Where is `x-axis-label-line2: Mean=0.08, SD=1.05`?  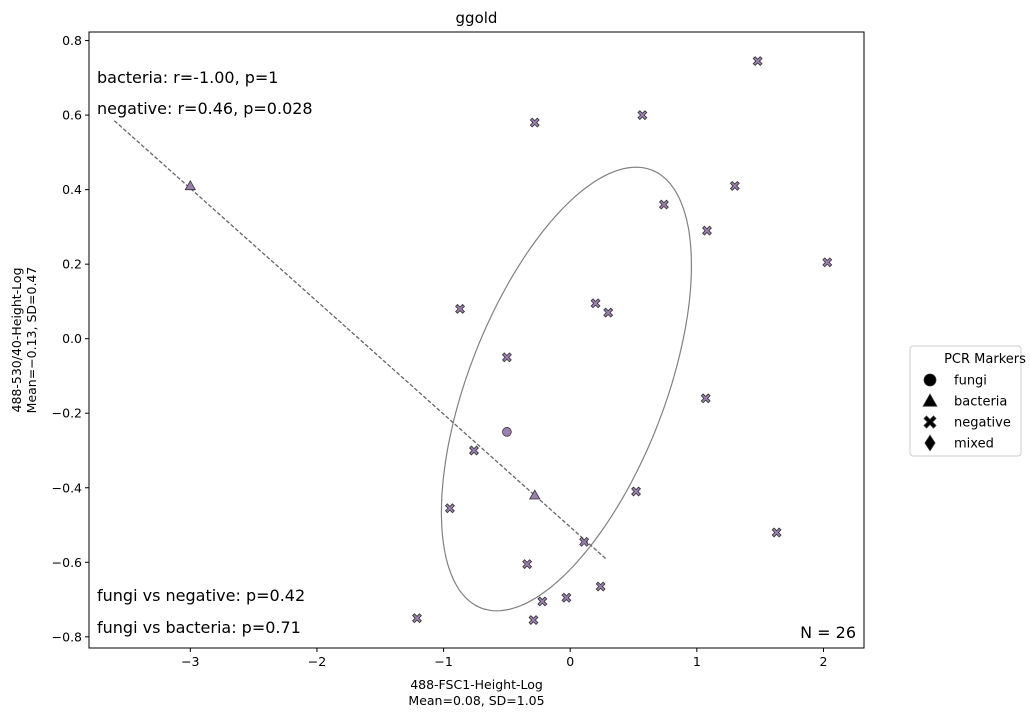
x-axis-label-line2: Mean=0.08, SD=1.05 is located at coordinates (476, 700).